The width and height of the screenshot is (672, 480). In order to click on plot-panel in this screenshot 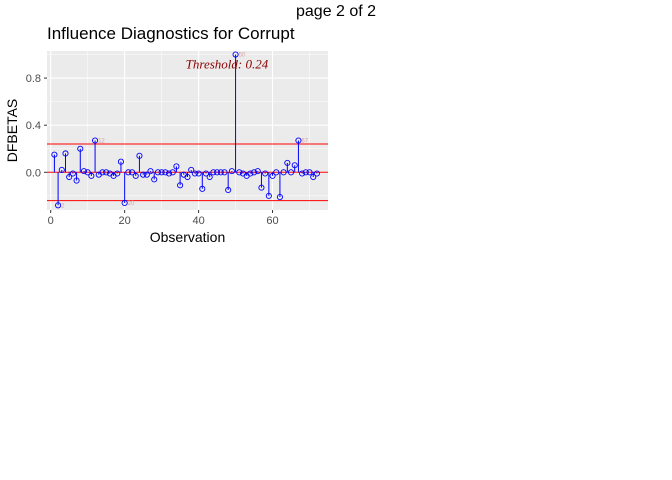, I will do `click(187, 130)`.